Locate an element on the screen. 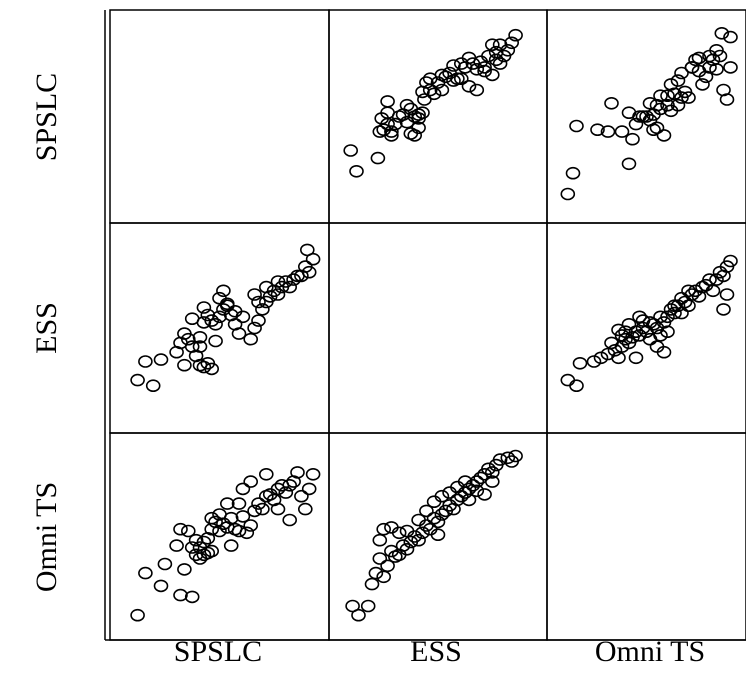 This screenshot has width=746, height=683. panel-r3-c3 is located at coordinates (646, 536).